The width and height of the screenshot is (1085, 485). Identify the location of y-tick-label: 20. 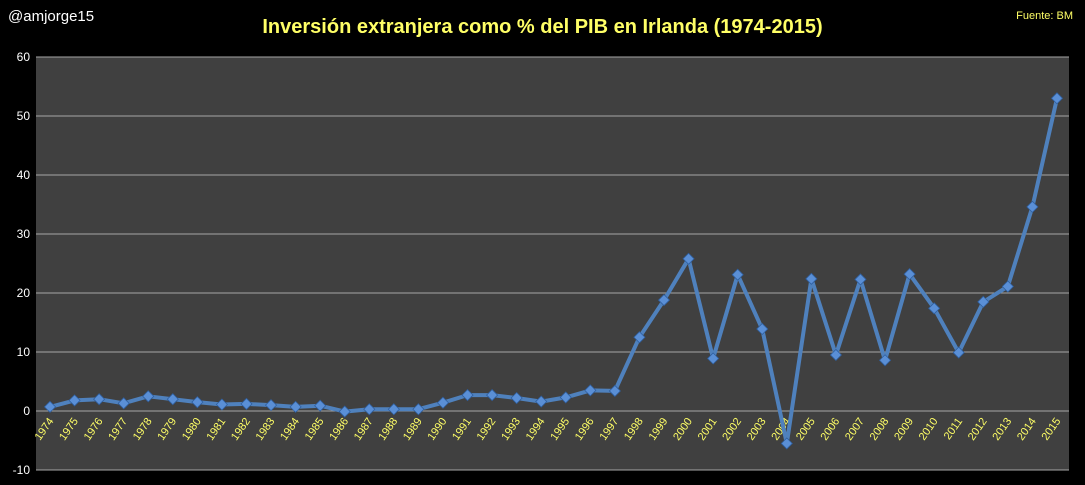
(24, 293).